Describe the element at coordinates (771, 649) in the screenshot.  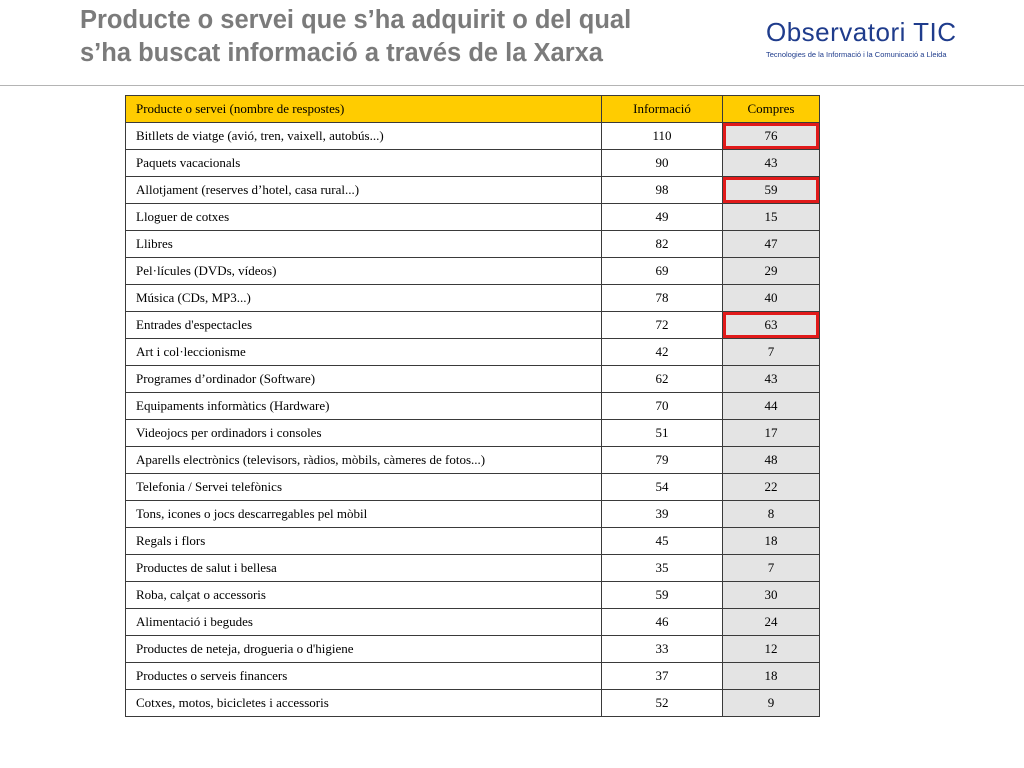
I see `purchases-count-cell: 12` at that location.